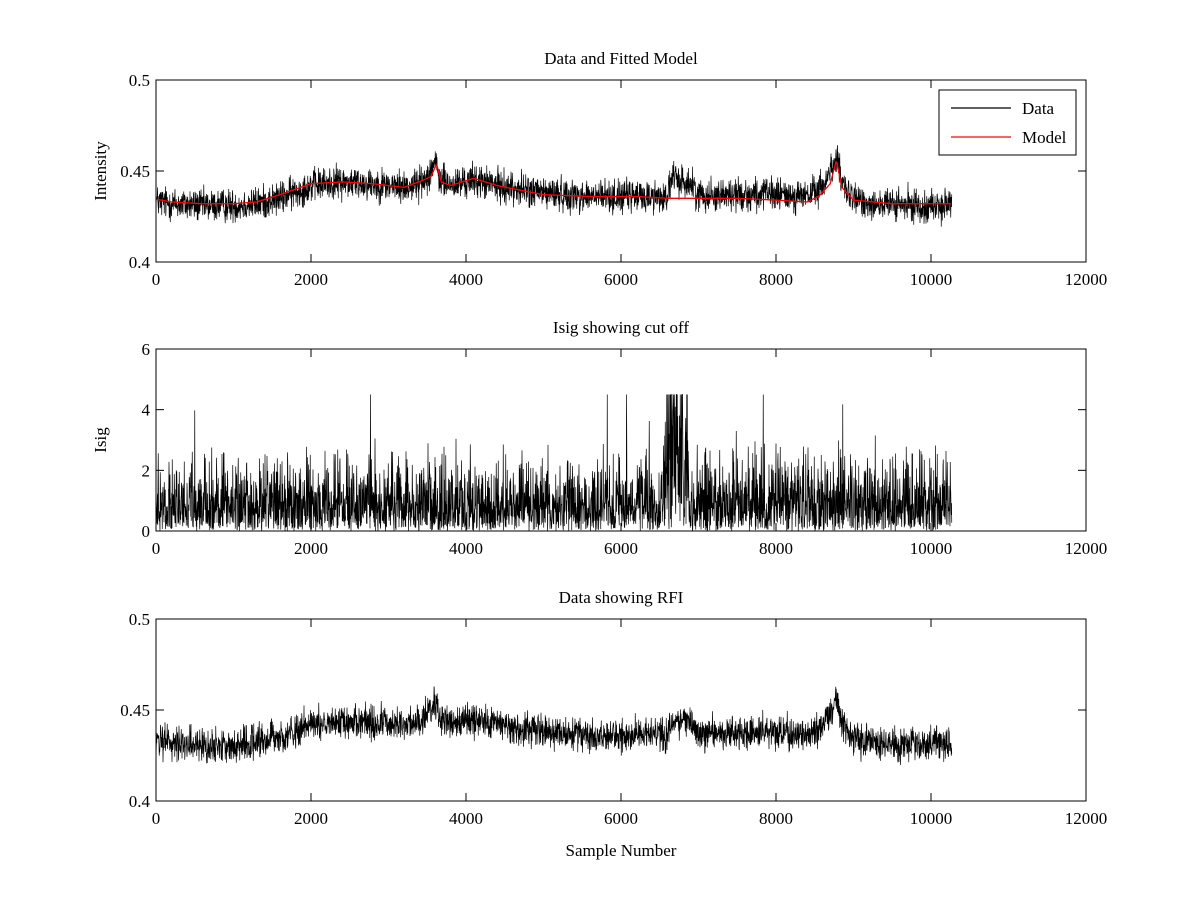 Image resolution: width=1200 pixels, height=900 pixels. Describe the element at coordinates (621, 327) in the screenshot. I see `chart-title-isig: Isig showing cut off` at that location.